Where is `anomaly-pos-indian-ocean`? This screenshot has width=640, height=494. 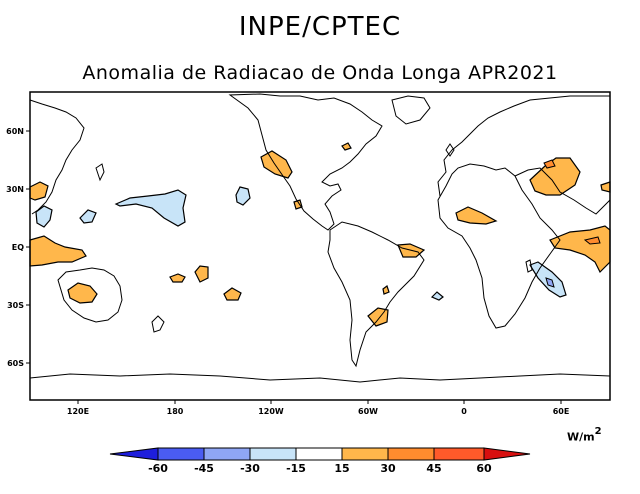 anomaly-pos-indian-ocean is located at coordinates (580, 249).